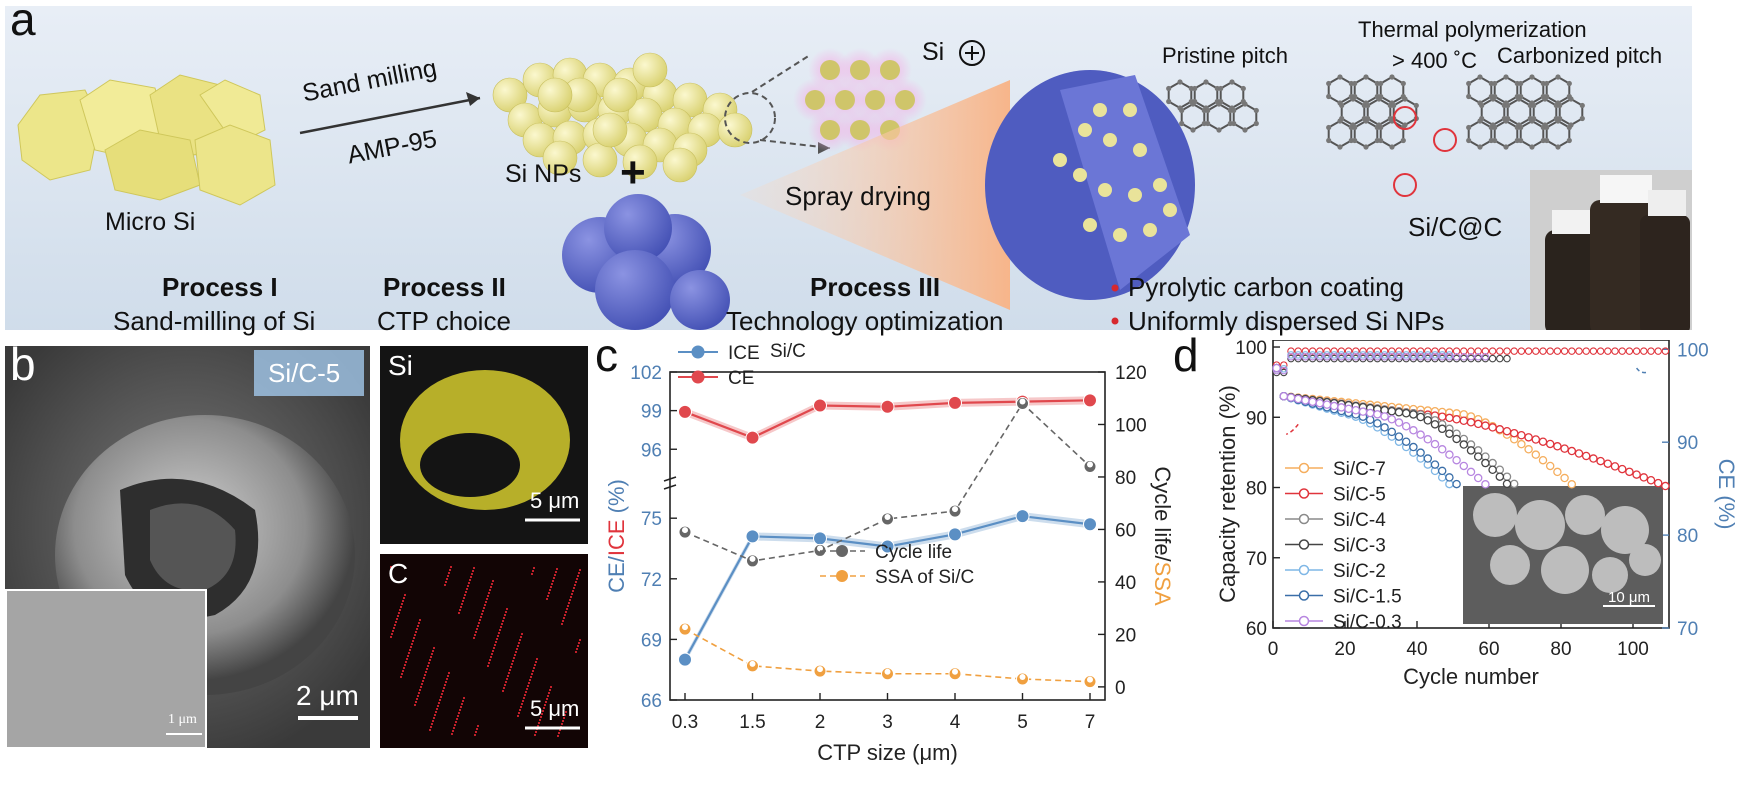 The height and width of the screenshot is (787, 1764). Describe the element at coordinates (1256, 489) in the screenshot. I see `left-tick-label: 80` at that location.